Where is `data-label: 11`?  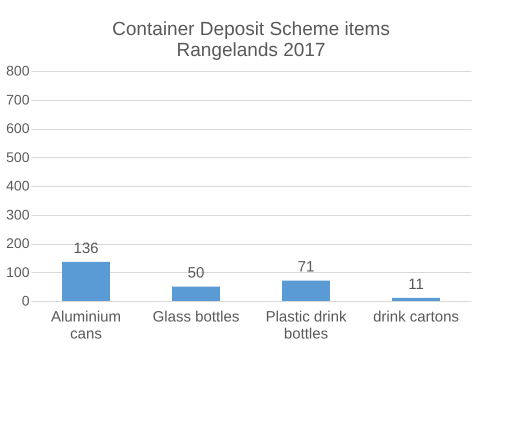
data-label: 11 is located at coordinates (416, 284).